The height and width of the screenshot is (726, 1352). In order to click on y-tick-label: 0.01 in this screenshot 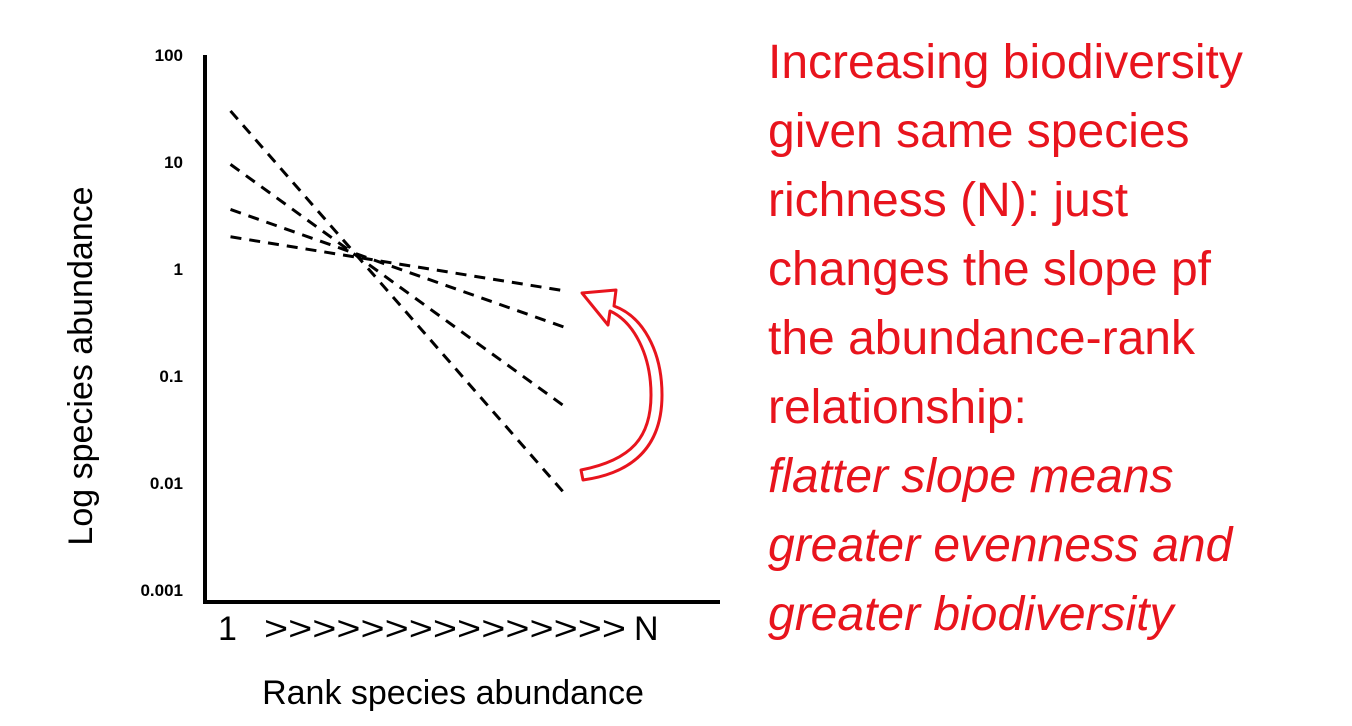, I will do `click(166, 483)`.